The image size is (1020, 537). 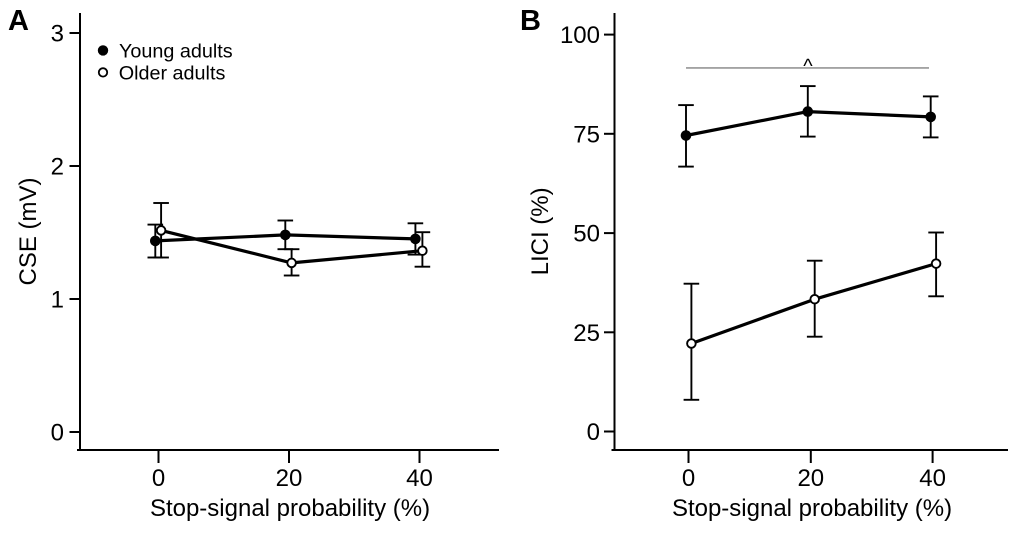 What do you see at coordinates (57, 34) in the screenshot?
I see `svg-text: 3` at bounding box center [57, 34].